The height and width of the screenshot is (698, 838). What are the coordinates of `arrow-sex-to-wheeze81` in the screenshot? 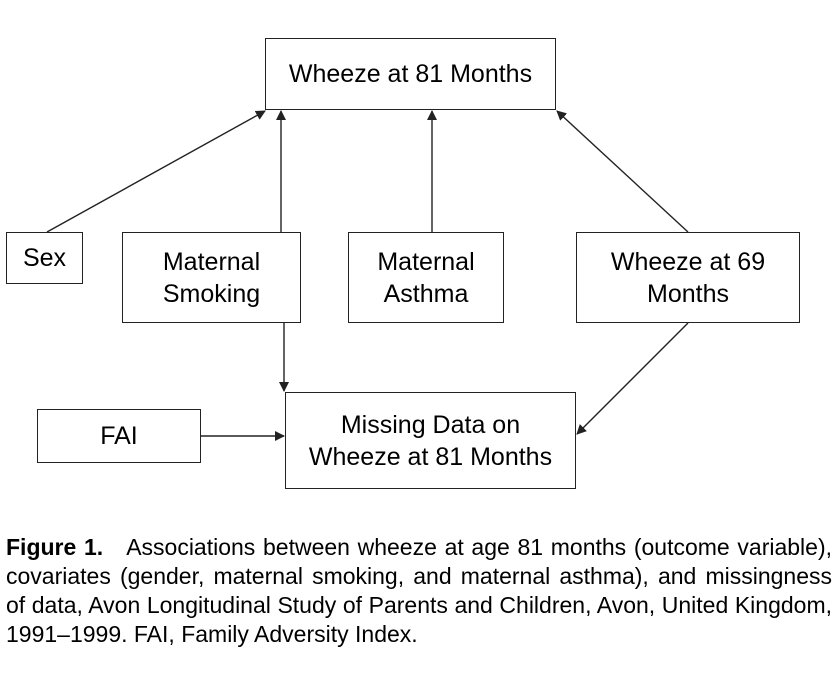 It's located at (156, 171).